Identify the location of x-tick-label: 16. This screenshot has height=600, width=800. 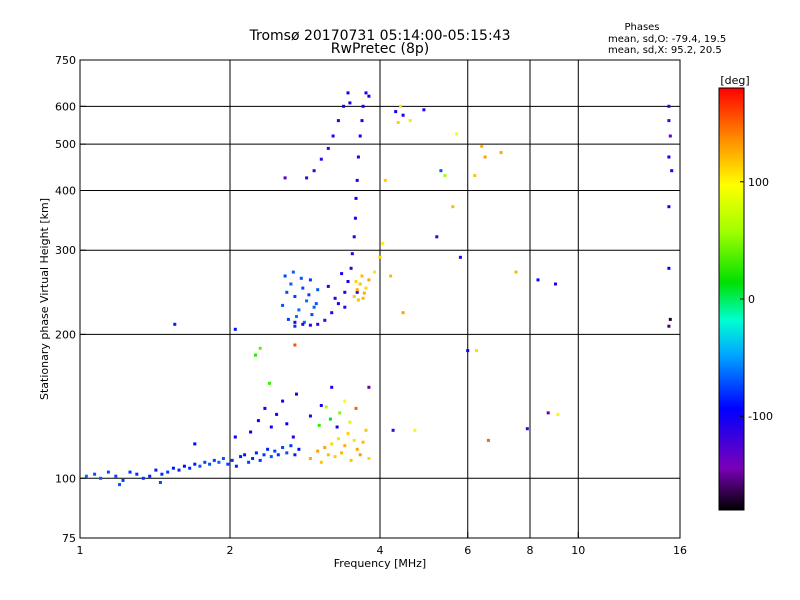
(680, 550).